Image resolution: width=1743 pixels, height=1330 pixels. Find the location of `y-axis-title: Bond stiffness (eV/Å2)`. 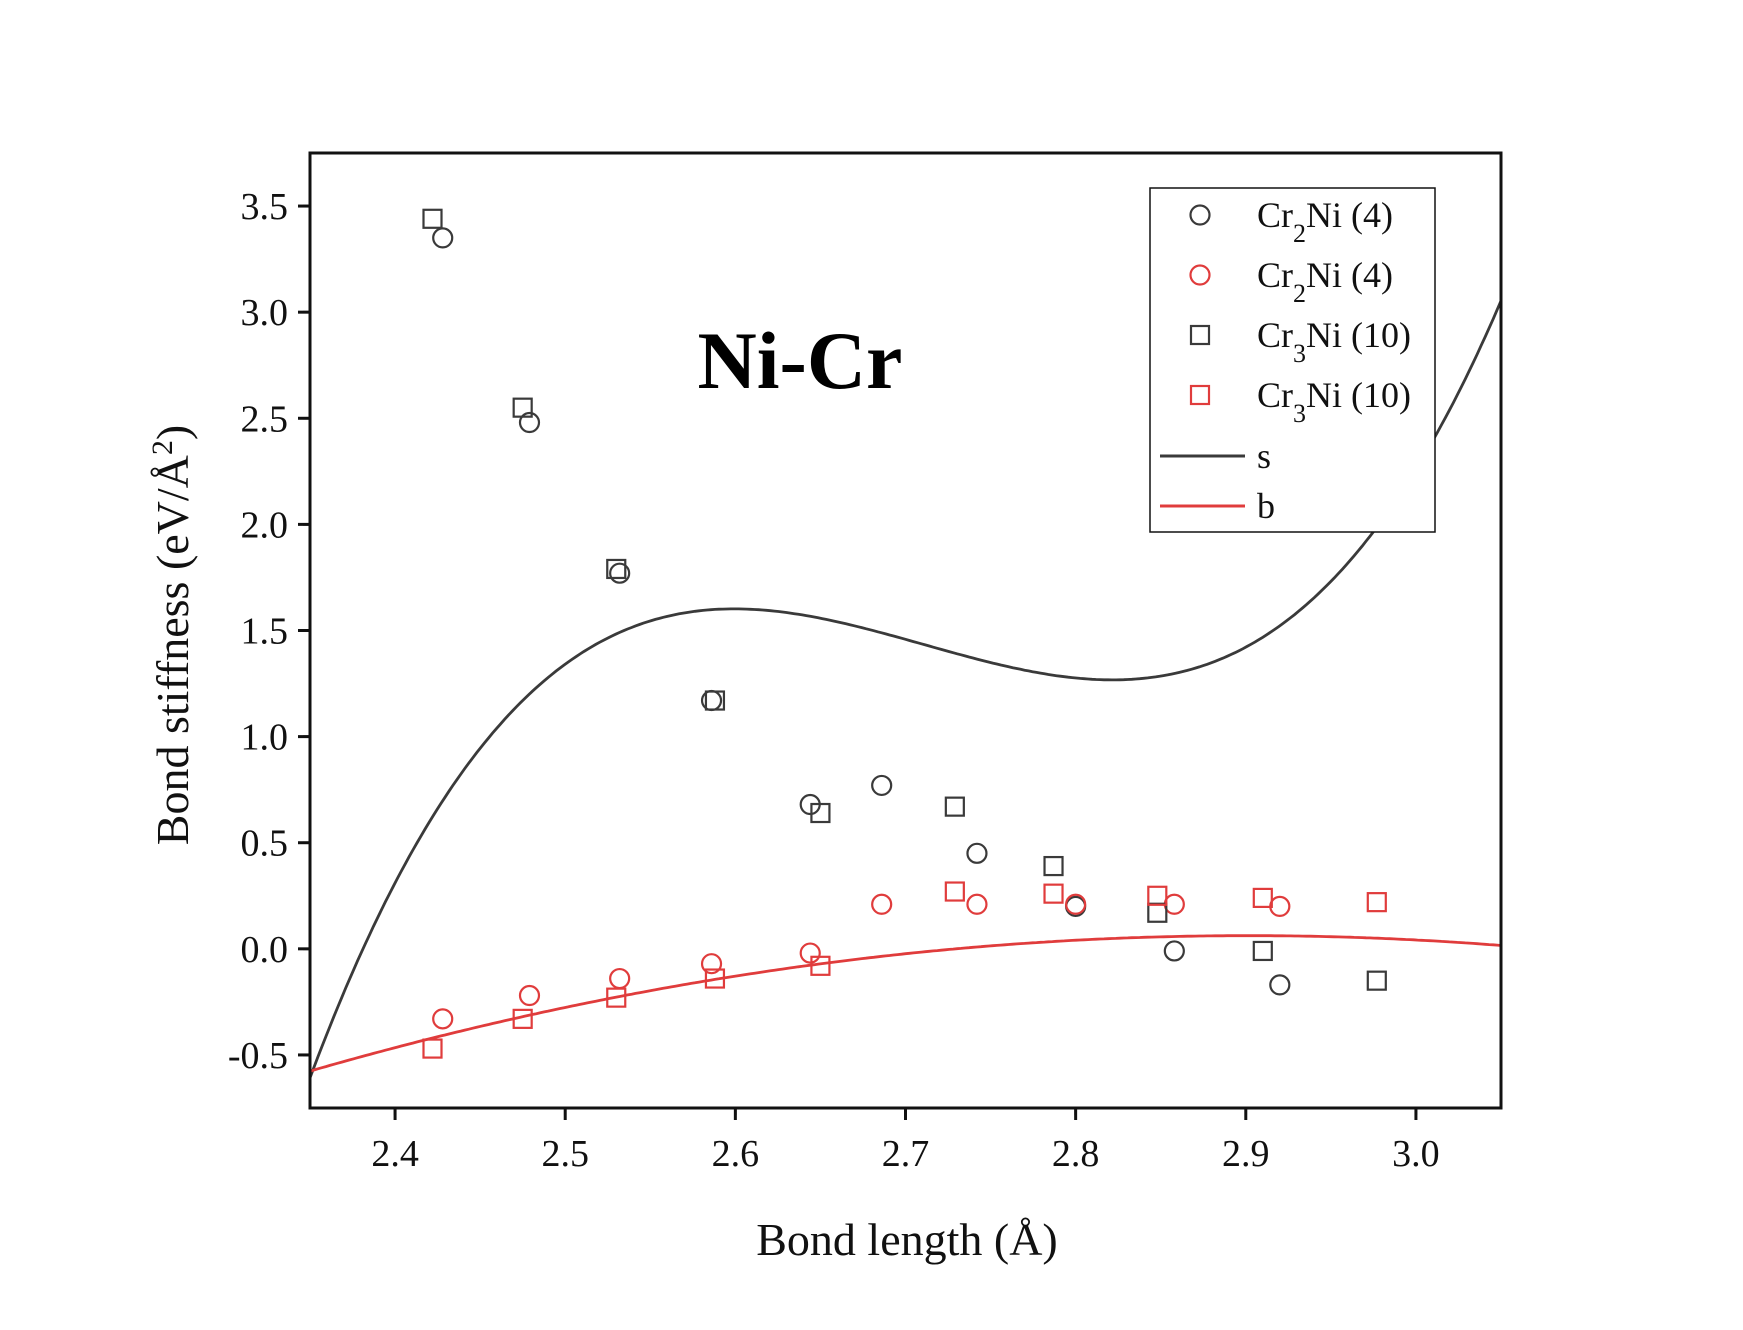

y-axis-title: Bond stiffness (eV/Å2) is located at coordinates (172, 635).